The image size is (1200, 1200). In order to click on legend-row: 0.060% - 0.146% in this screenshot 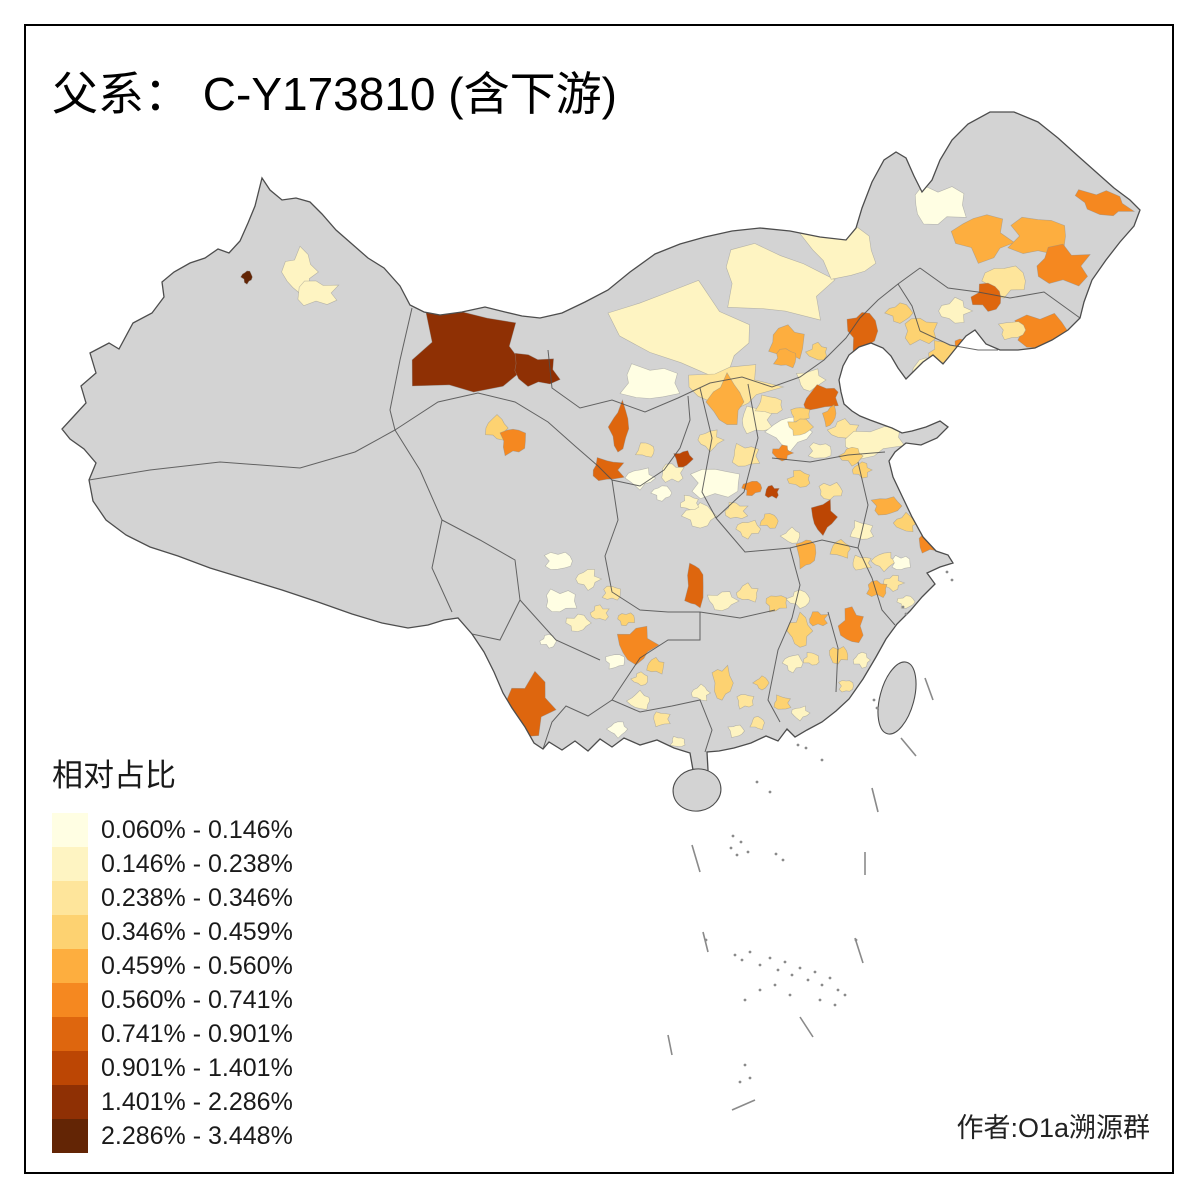, I will do `click(172, 830)`.